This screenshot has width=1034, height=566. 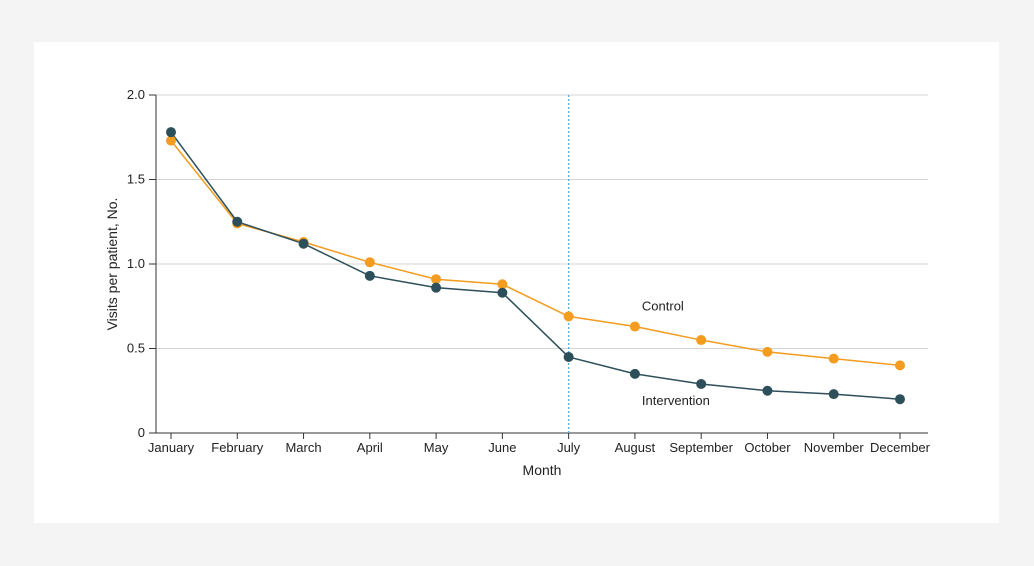 What do you see at coordinates (171, 447) in the screenshot?
I see `x-tick-label: January` at bounding box center [171, 447].